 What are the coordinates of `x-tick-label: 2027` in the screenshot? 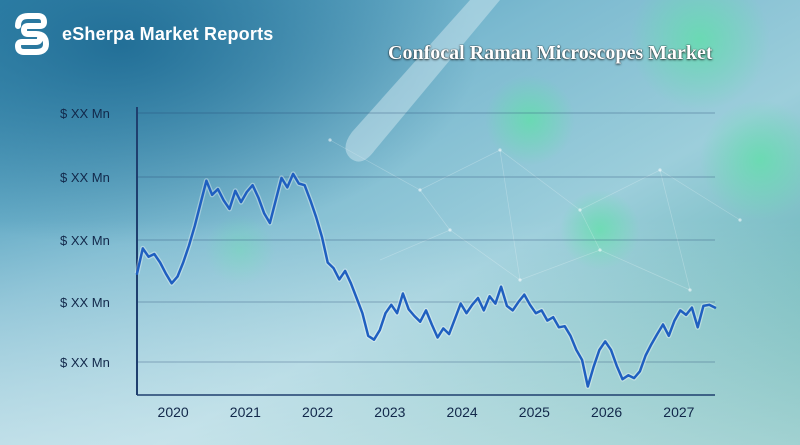 It's located at (678, 412).